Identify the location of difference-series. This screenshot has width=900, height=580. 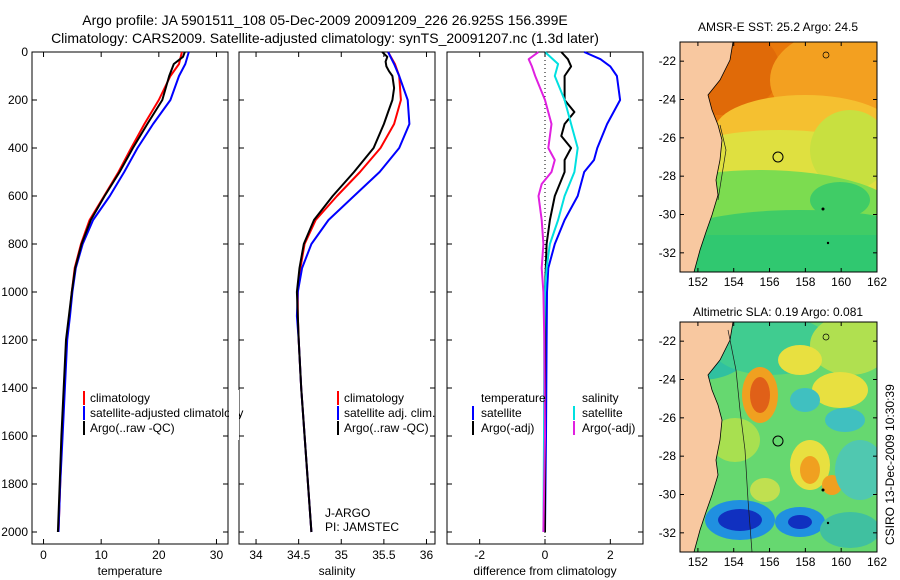
(574, 297).